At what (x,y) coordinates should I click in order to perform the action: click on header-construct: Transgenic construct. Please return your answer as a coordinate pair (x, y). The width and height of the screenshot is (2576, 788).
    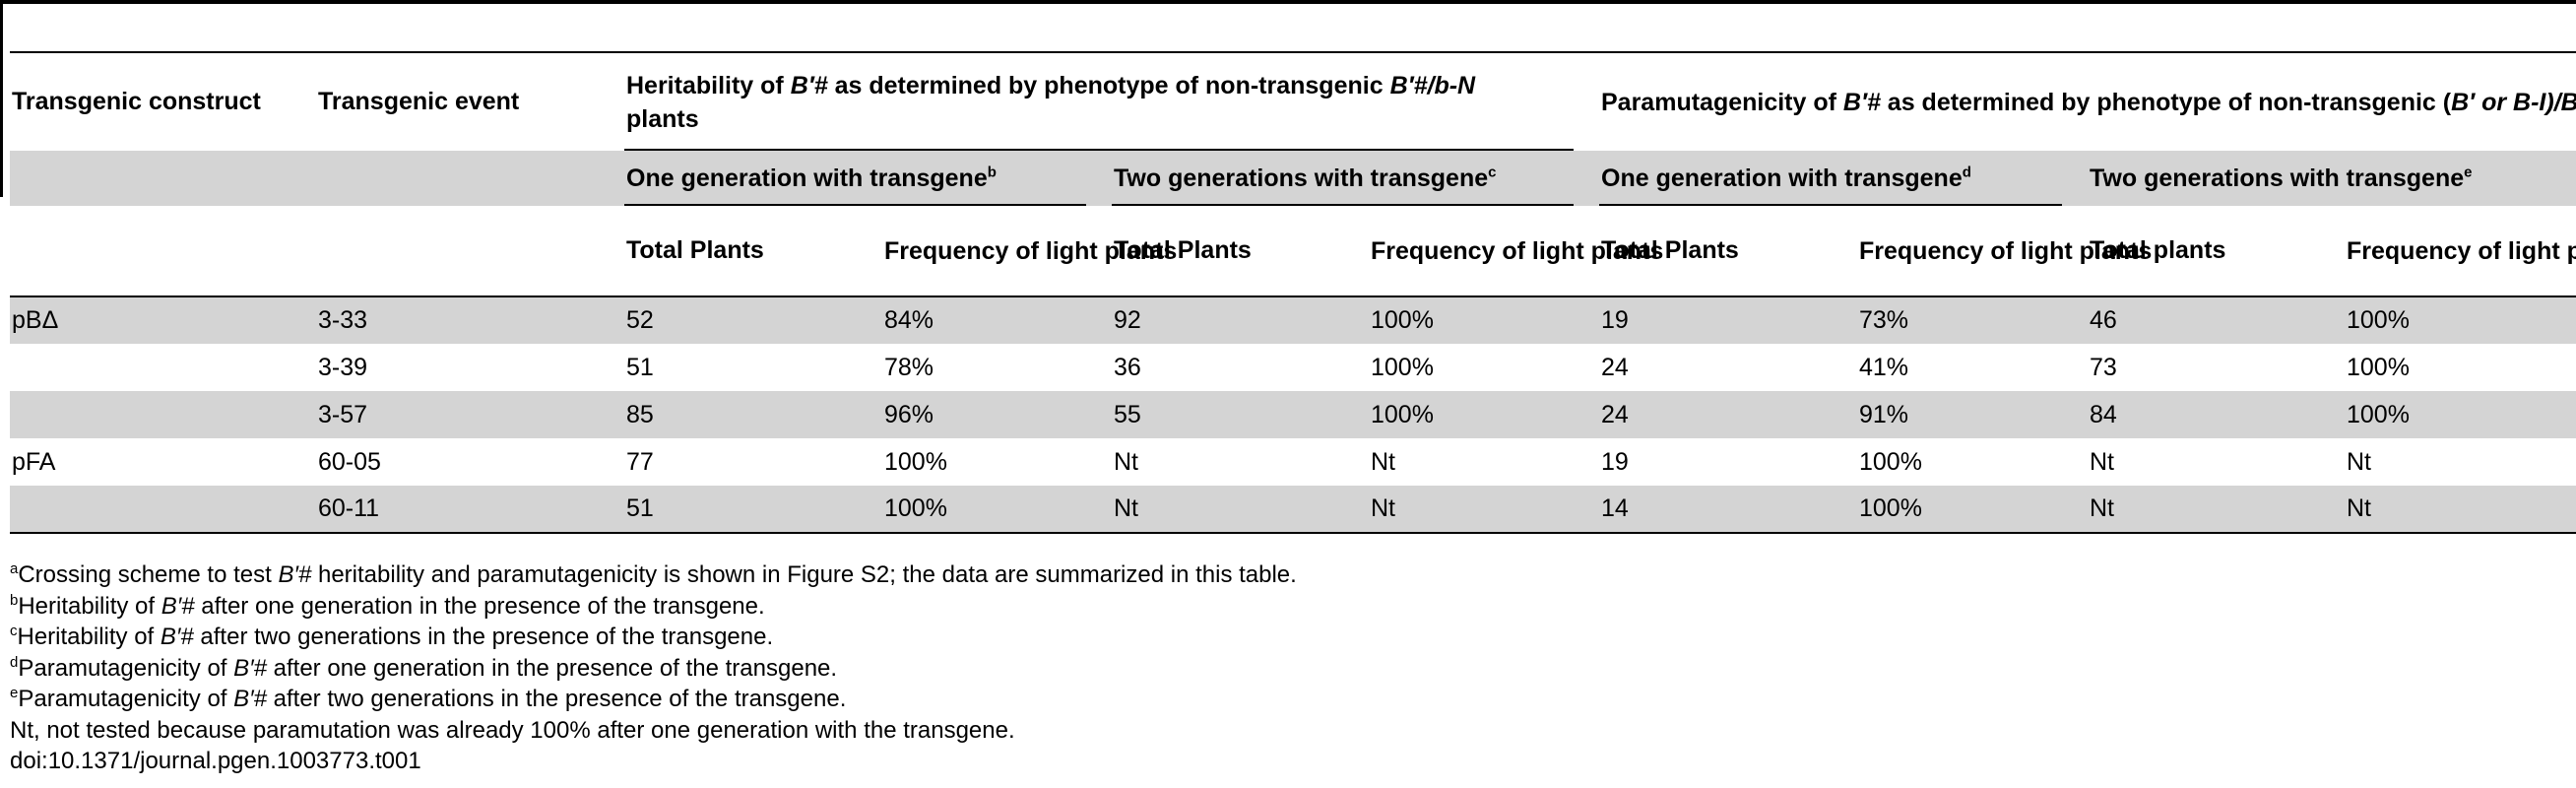
    Looking at the image, I should click on (163, 101).